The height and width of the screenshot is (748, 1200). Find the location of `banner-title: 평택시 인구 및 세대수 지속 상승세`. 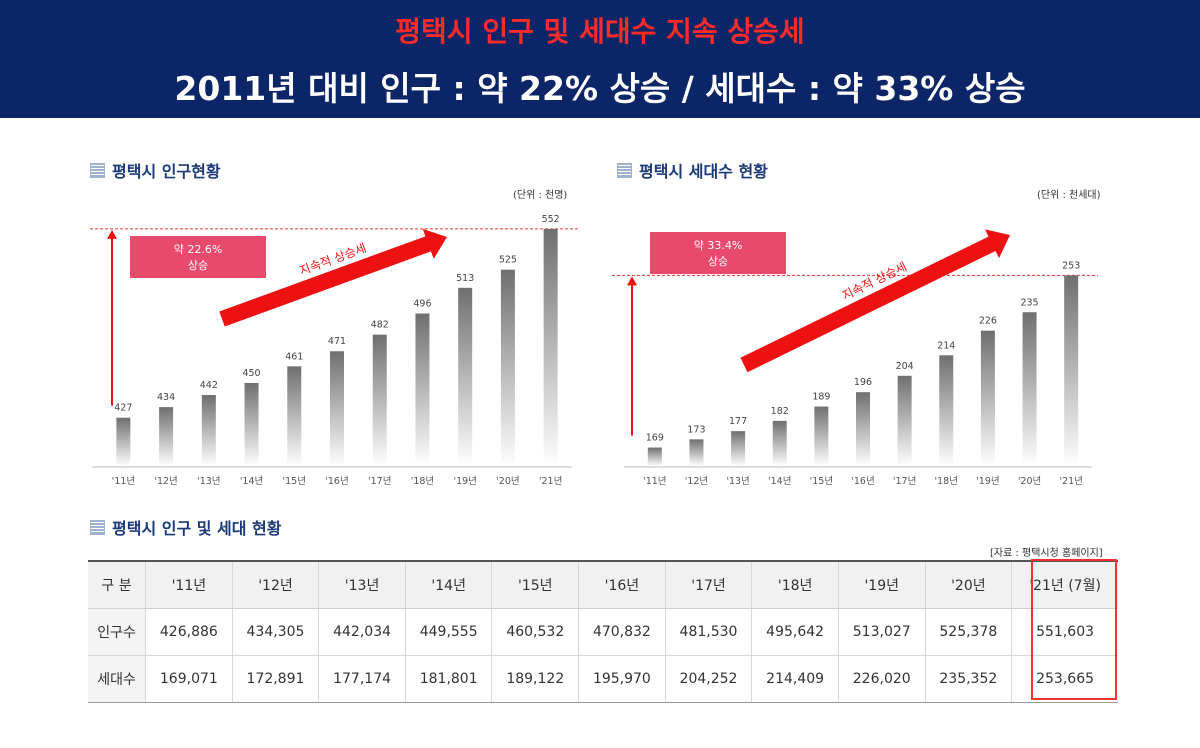

banner-title: 평택시 인구 및 세대수 지속 상승세 is located at coordinates (600, 31).